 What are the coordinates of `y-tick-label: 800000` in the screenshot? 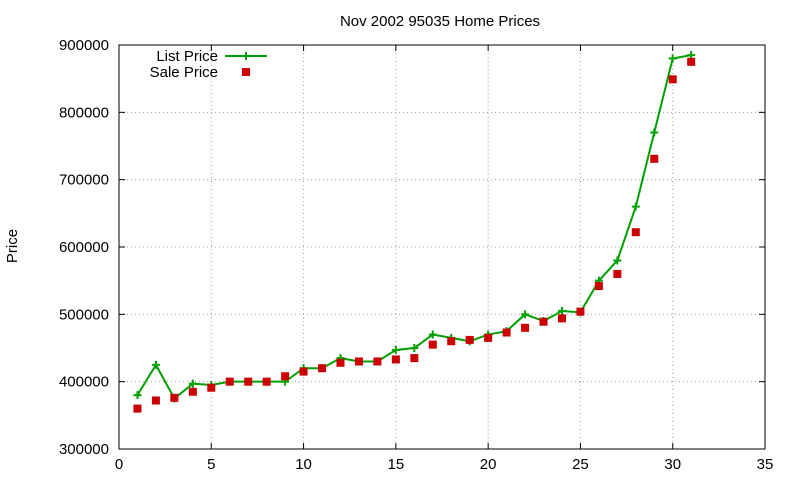 It's located at (84, 112).